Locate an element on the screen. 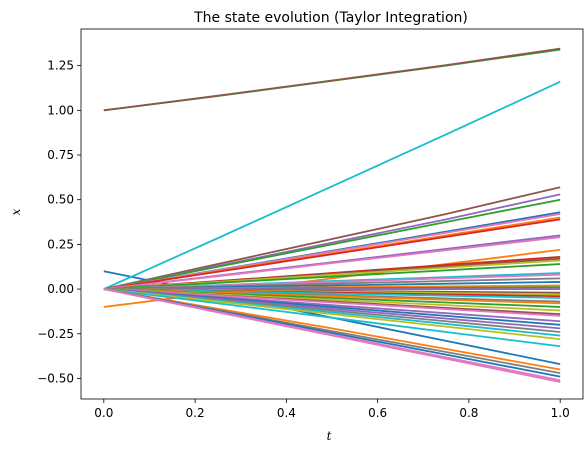 This screenshot has width=587, height=453. x-tick-label-5: 1.0 is located at coordinates (560, 413).